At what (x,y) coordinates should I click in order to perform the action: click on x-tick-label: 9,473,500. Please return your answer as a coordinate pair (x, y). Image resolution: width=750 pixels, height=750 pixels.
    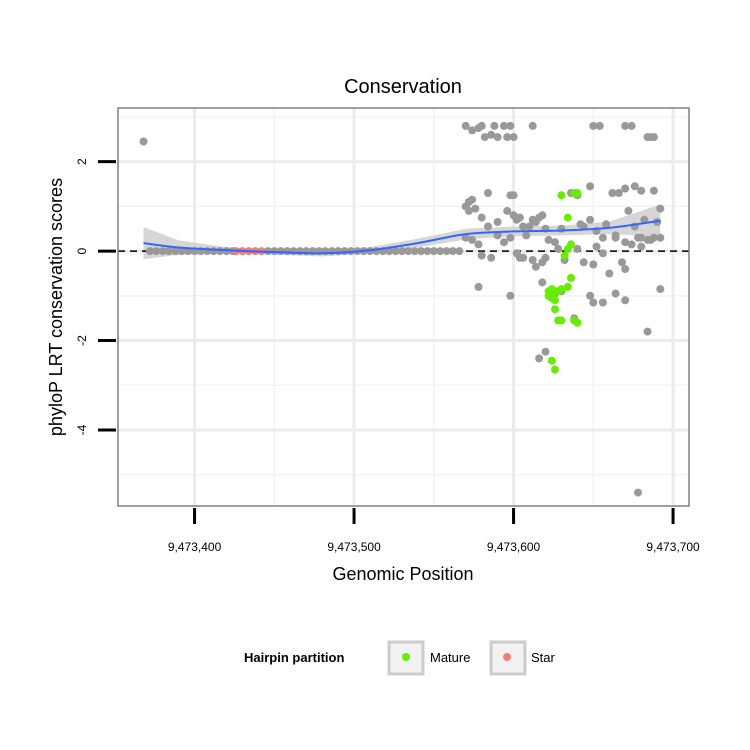
    Looking at the image, I should click on (354, 547).